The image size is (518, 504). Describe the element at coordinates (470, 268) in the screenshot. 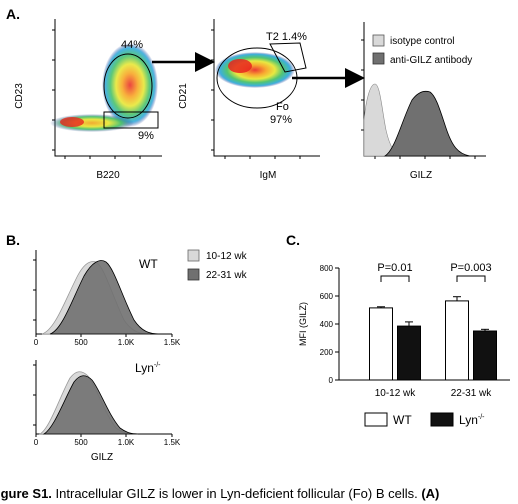

I see `p-value: P=0.003` at that location.